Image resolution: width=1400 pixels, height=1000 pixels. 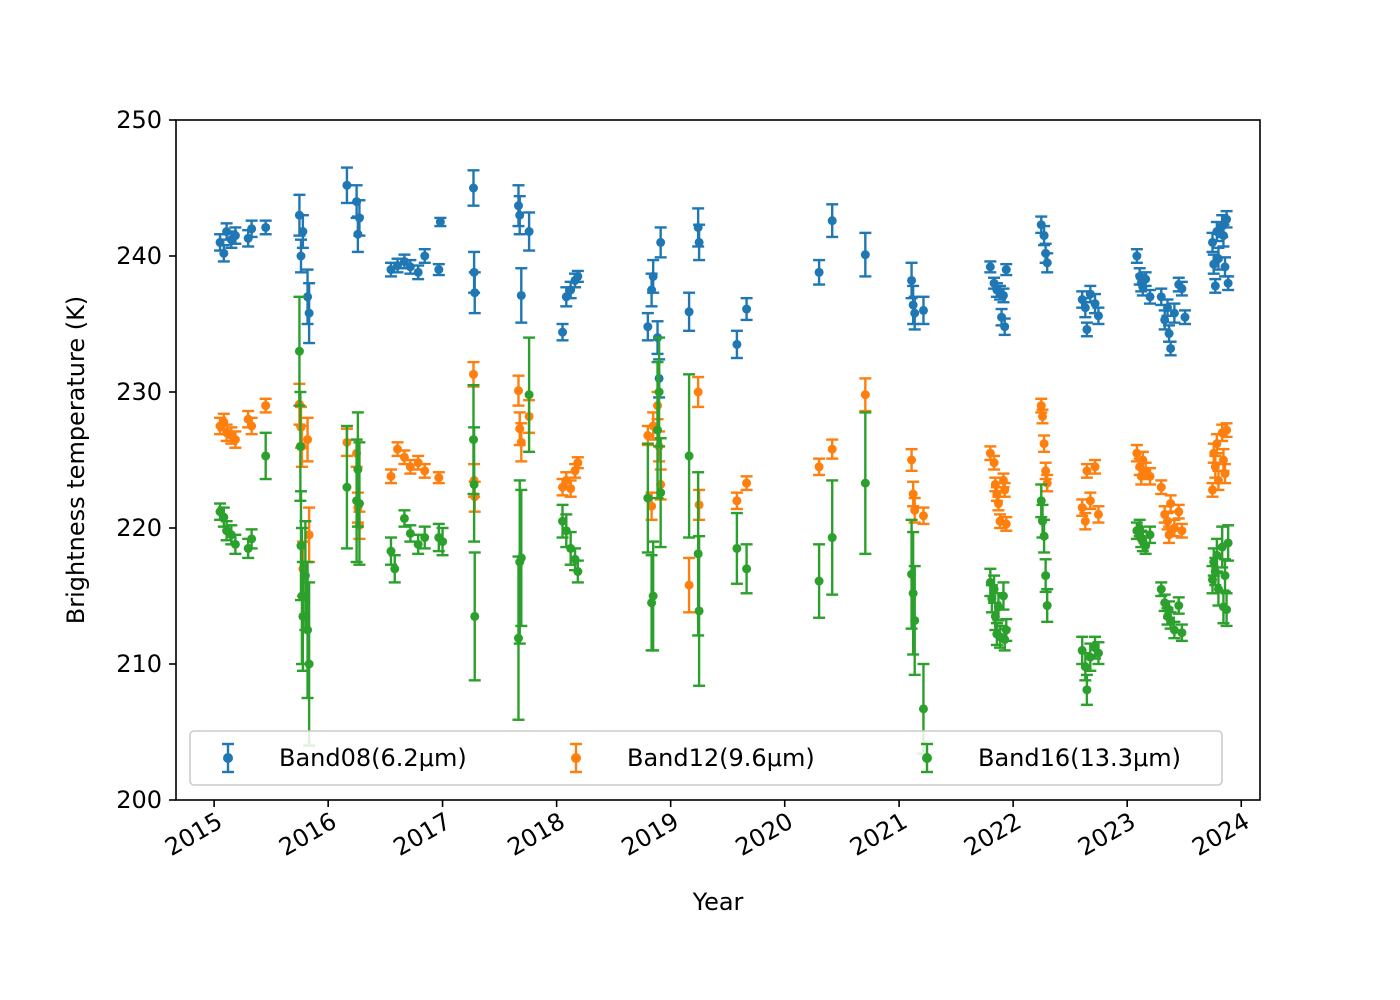 I want to click on legend-box, so click(x=706, y=758).